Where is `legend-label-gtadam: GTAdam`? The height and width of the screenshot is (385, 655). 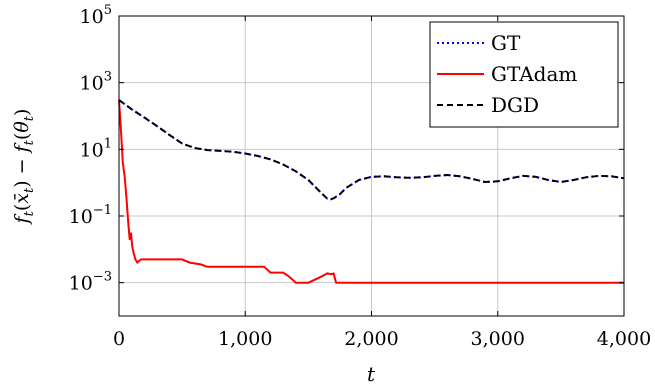 legend-label-gtadam: GTAdam is located at coordinates (534, 74).